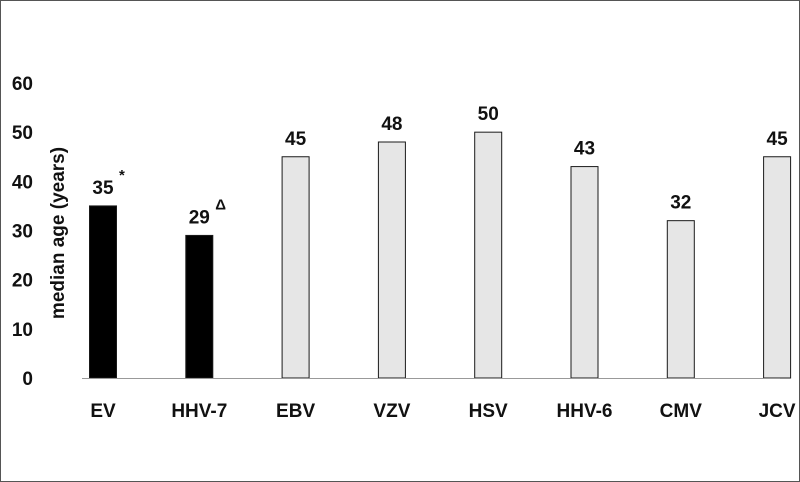 The image size is (800, 482). What do you see at coordinates (199, 411) in the screenshot?
I see `x-tick-label: HHV-7` at bounding box center [199, 411].